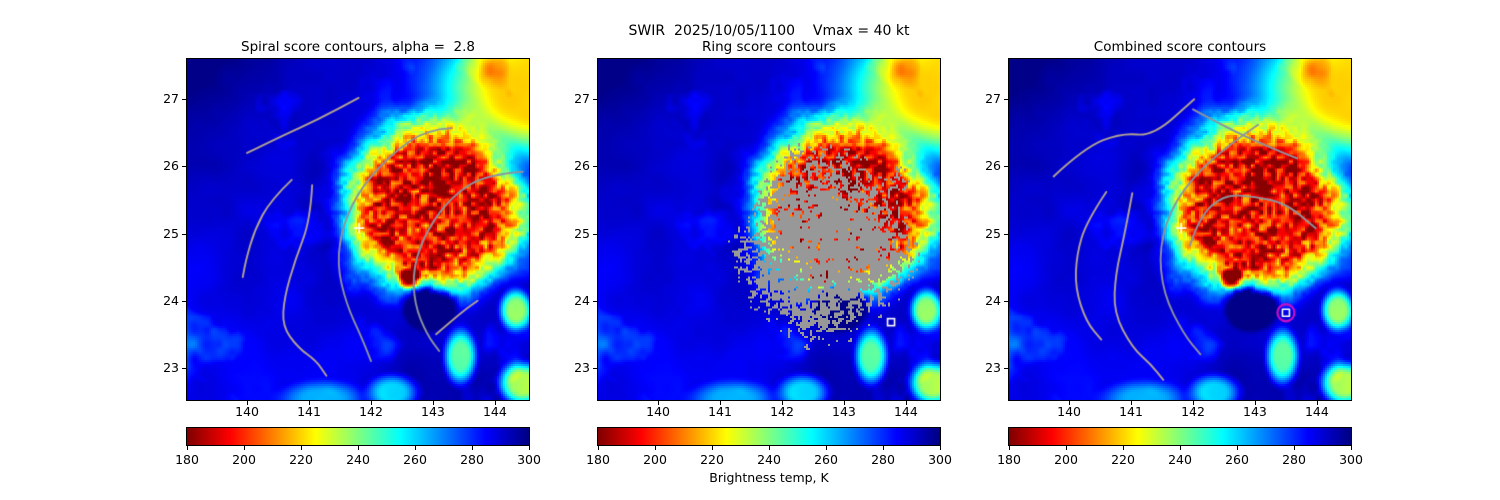 This screenshot has width=1500, height=500. Describe the element at coordinates (358, 47) in the screenshot. I see `panel-title-spiral: Spiral score contours, alpha = 2.8` at that location.